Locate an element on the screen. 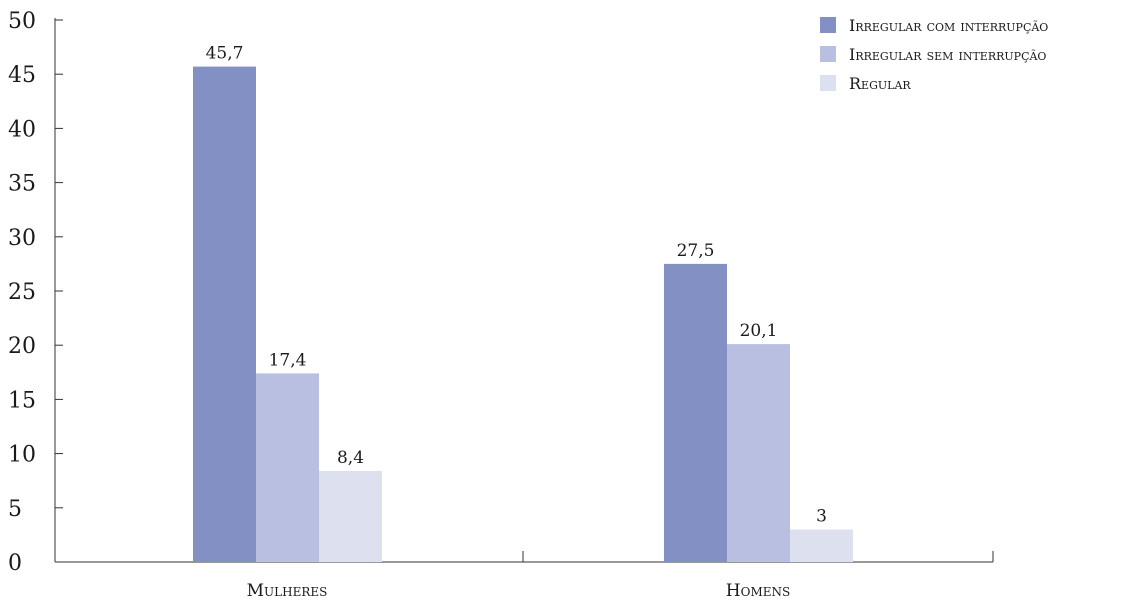 The height and width of the screenshot is (602, 1145). legend-label: Irregular com interrupção is located at coordinates (948, 25).